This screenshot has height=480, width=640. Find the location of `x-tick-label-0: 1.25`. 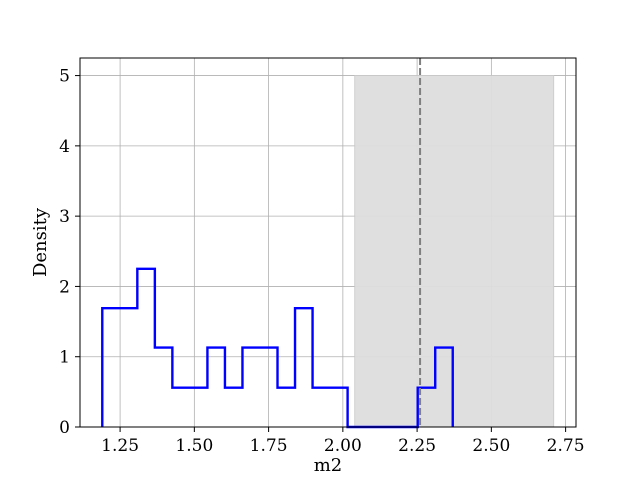

x-tick-label-0: 1.25 is located at coordinates (120, 446).